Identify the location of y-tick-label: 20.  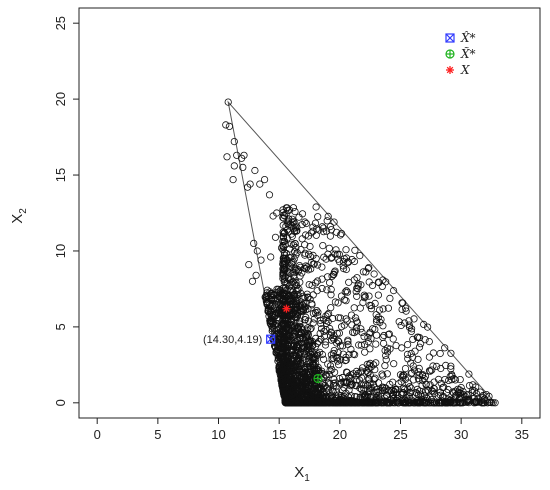
(60, 99).